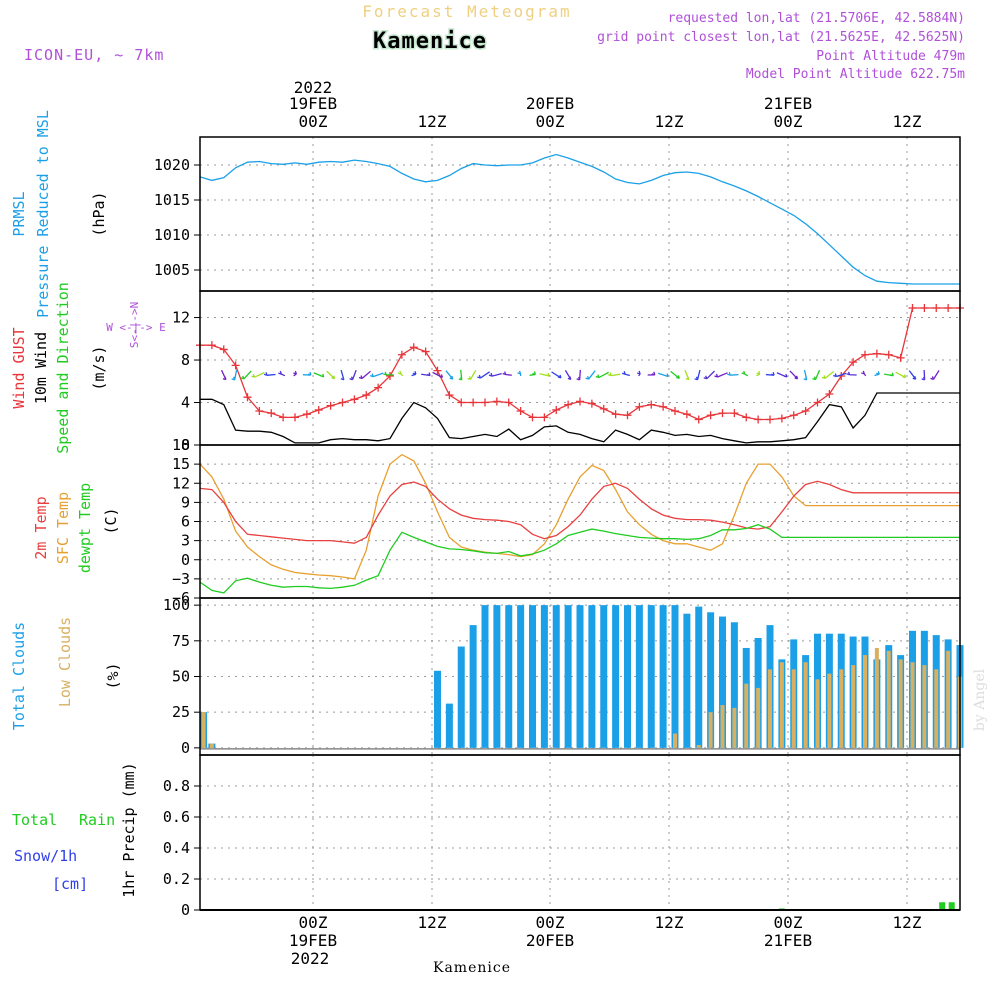 This screenshot has height=1000, width=1000. What do you see at coordinates (788, 940) in the screenshot?
I see `bottom-date-3: 21FEB` at bounding box center [788, 940].